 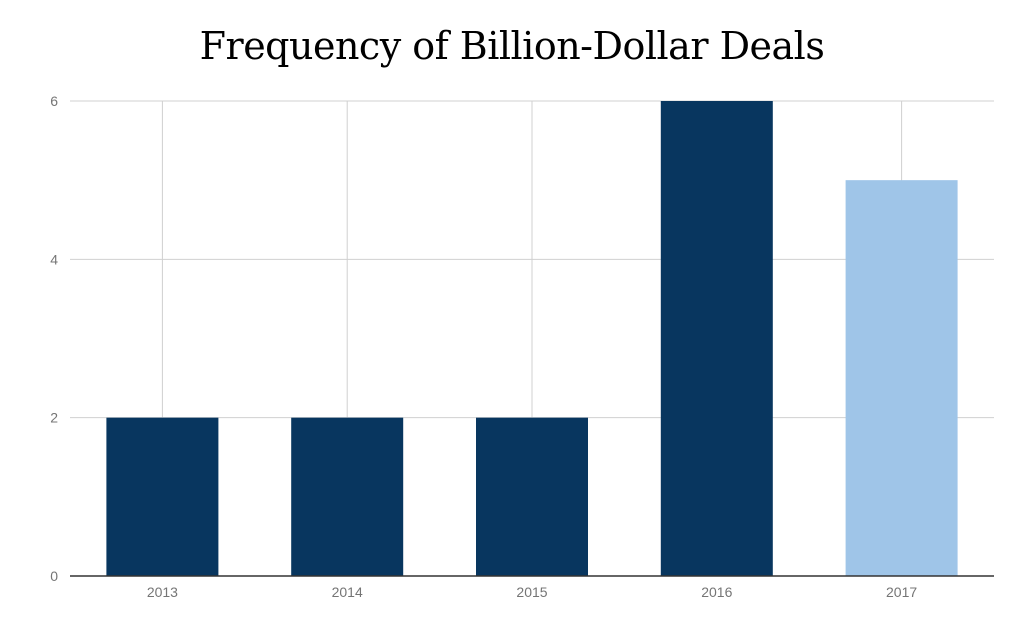 What do you see at coordinates (512, 46) in the screenshot?
I see `chart-title: Frequency of Billion-Dollar Deals` at bounding box center [512, 46].